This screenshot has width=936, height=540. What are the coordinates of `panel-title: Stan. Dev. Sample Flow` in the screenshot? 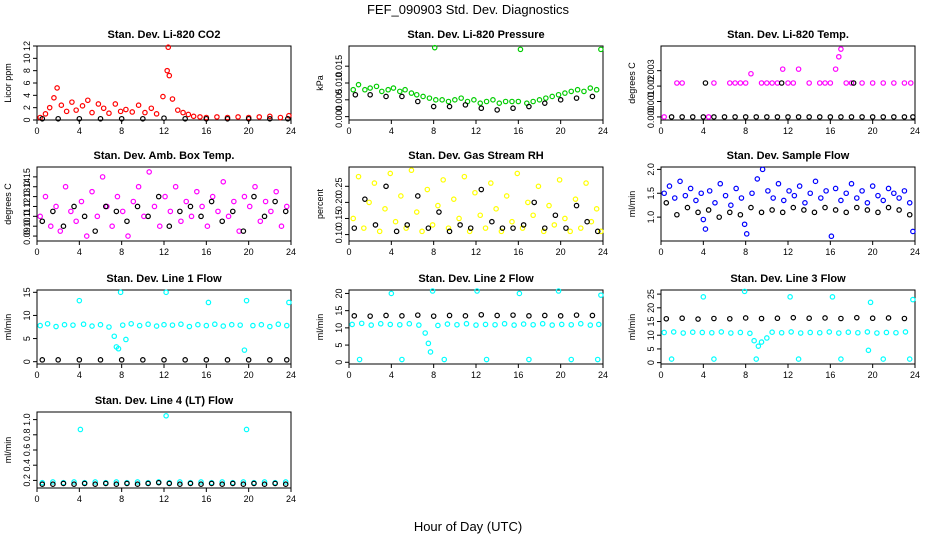 It's located at (788, 156).